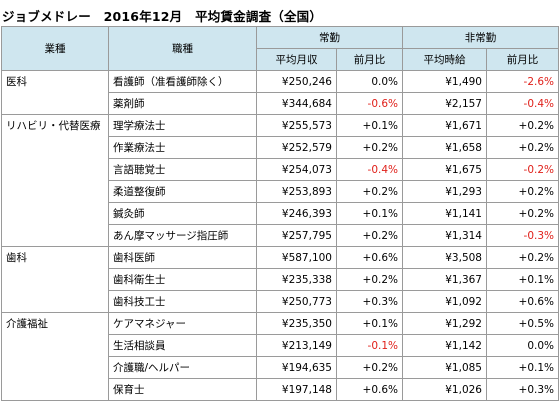 The width and height of the screenshot is (560, 401). What do you see at coordinates (182, 48) in the screenshot?
I see `header-job: 職種` at bounding box center [182, 48].